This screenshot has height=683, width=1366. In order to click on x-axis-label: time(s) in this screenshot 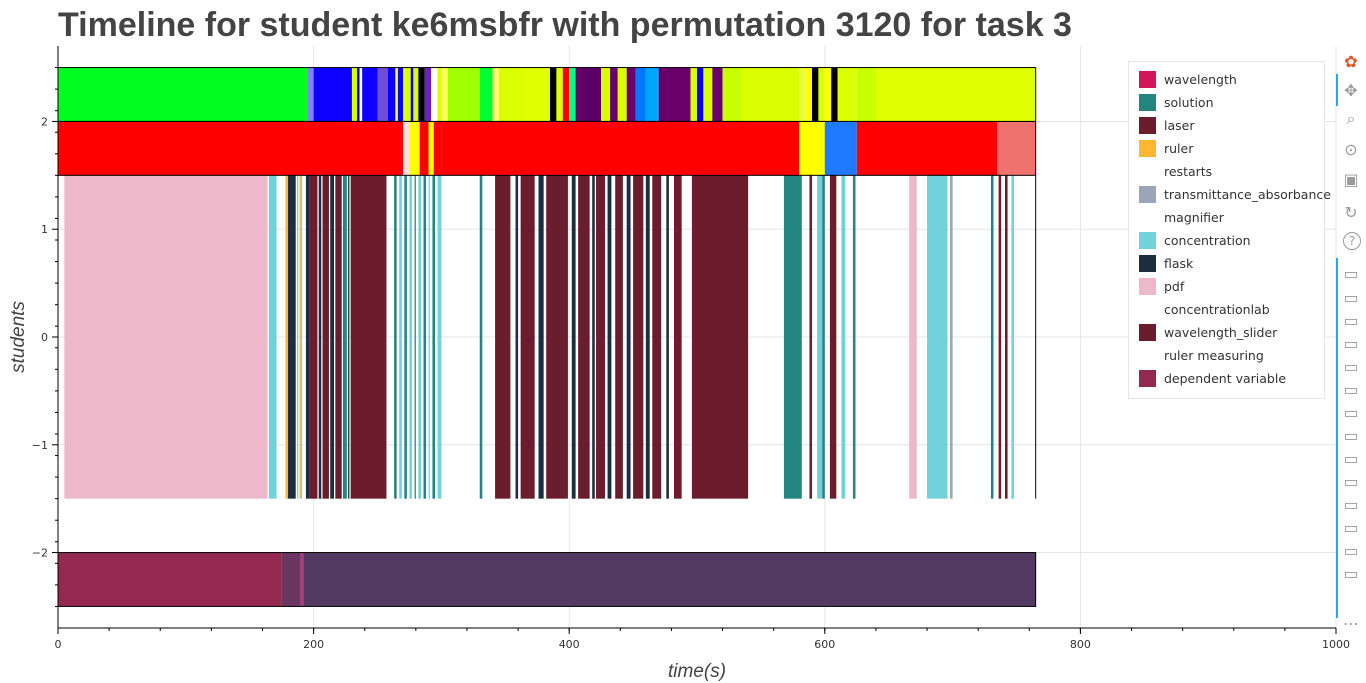, I will do `click(697, 671)`.